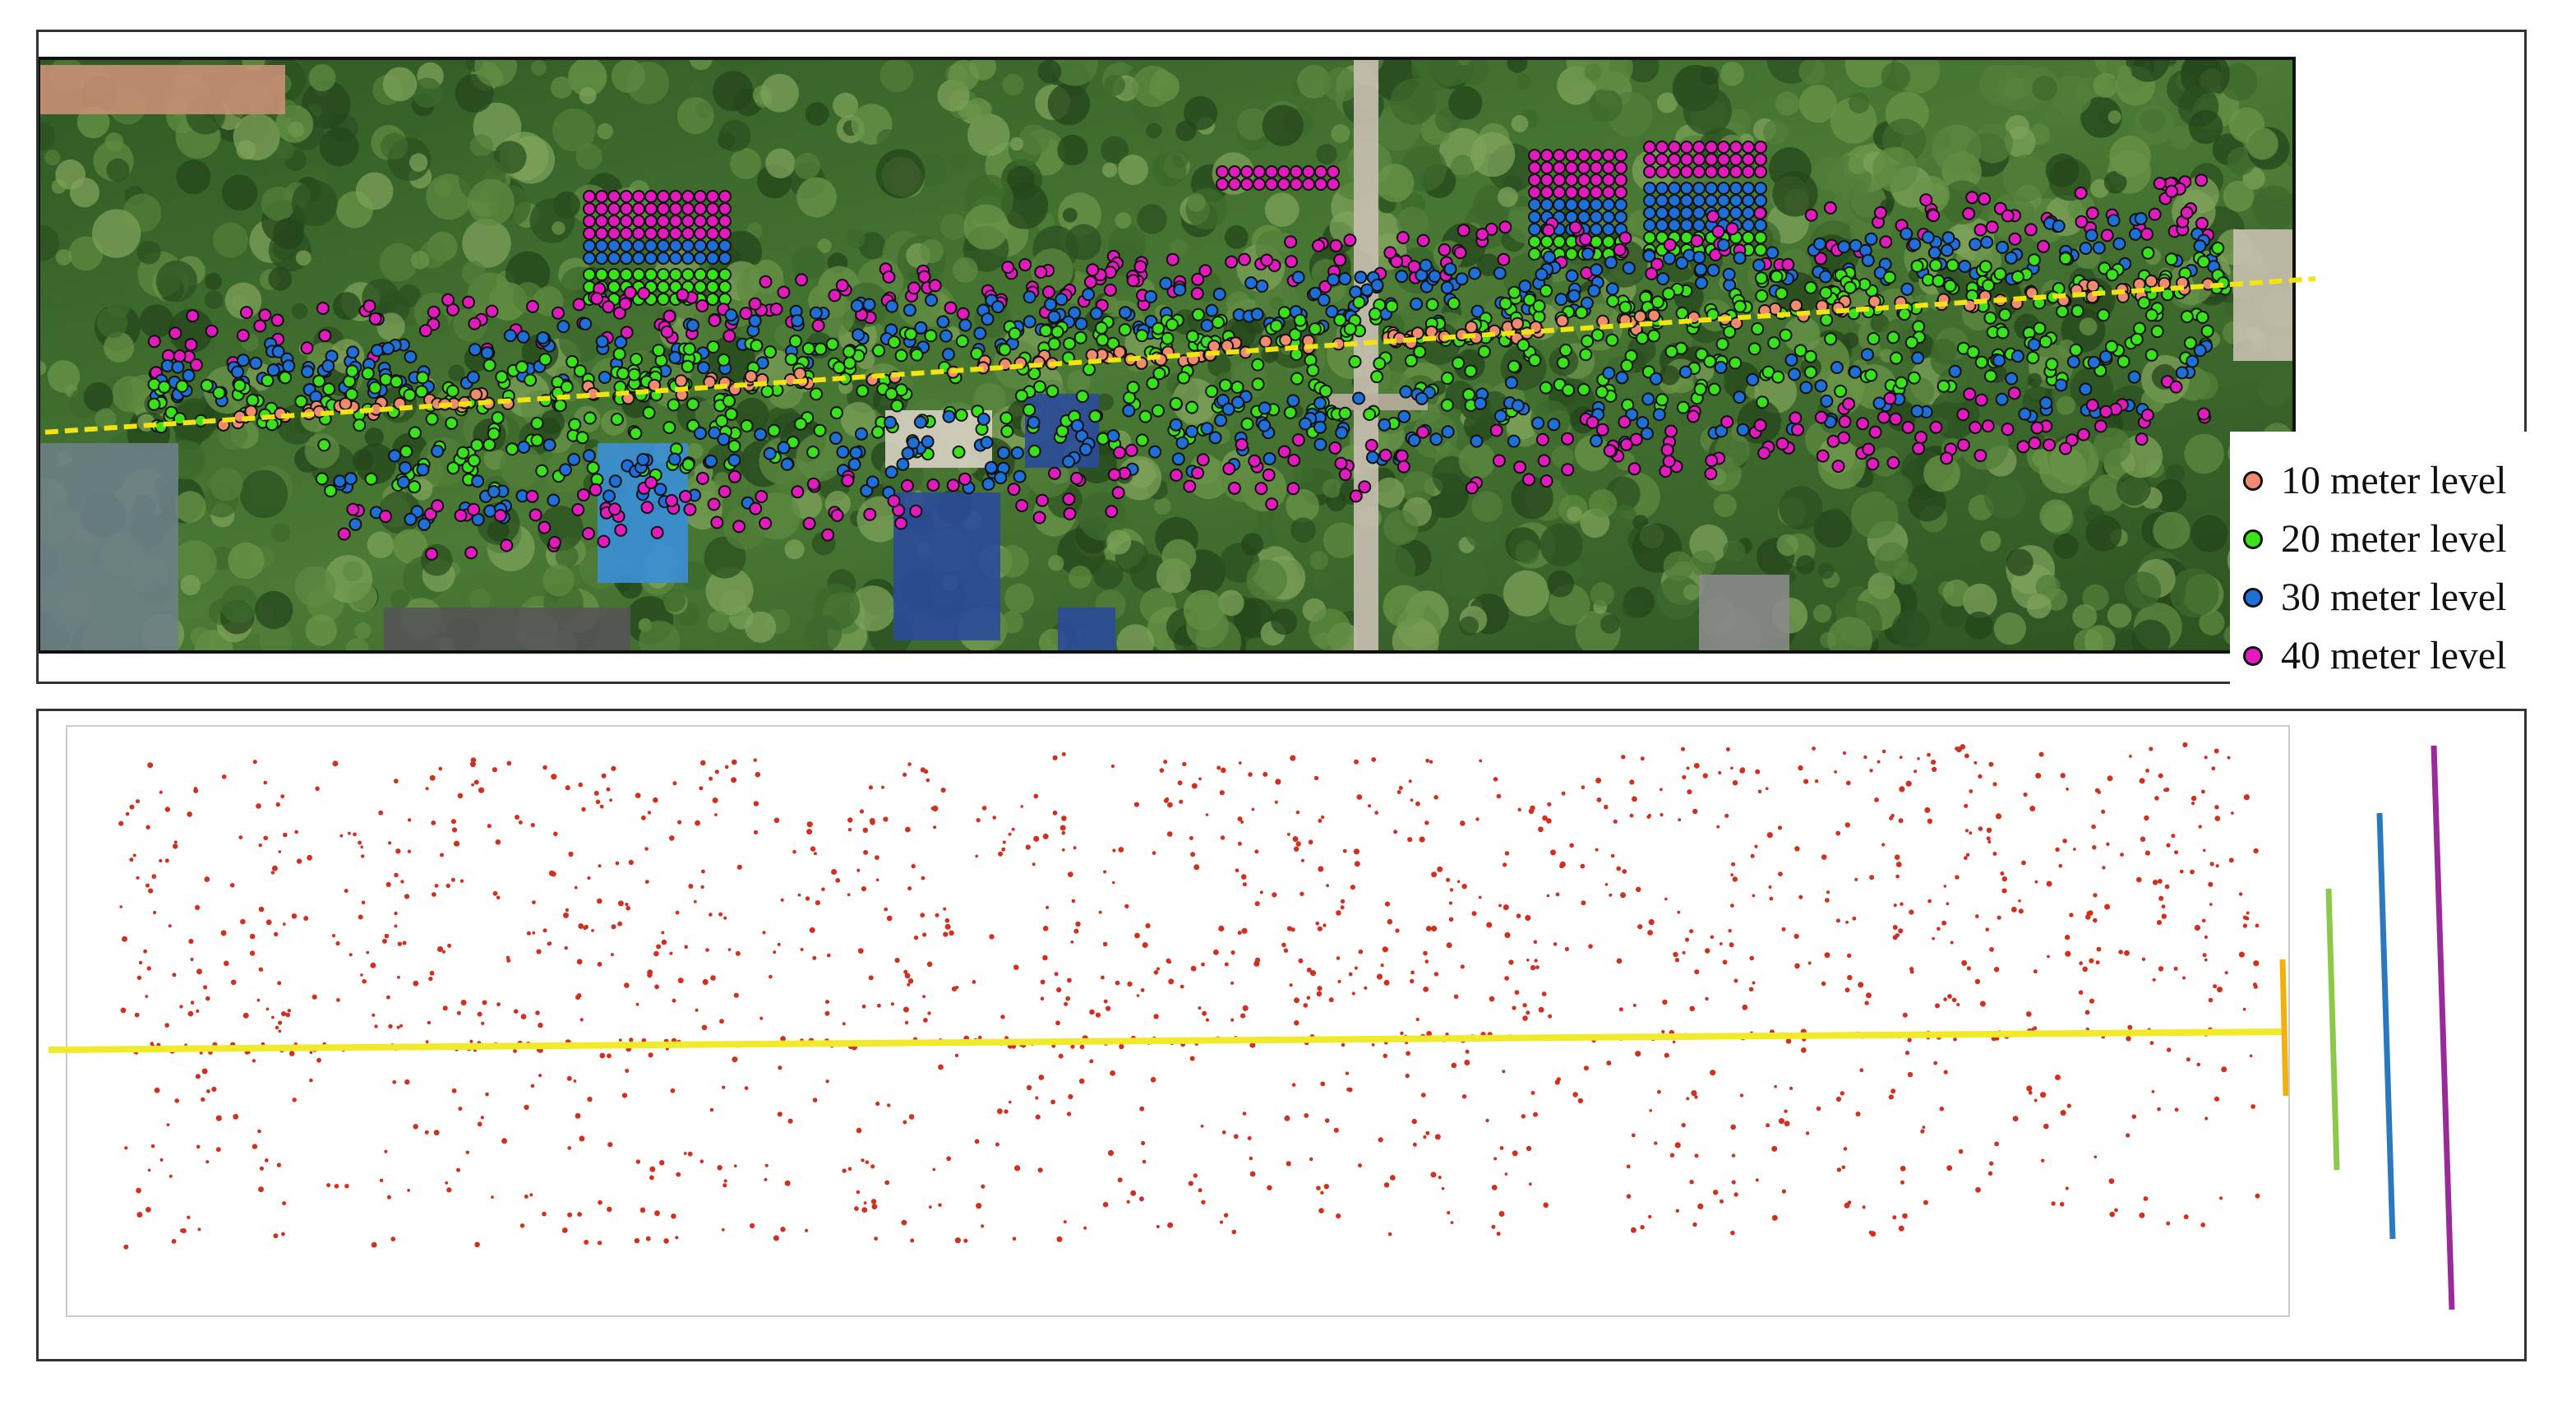 The height and width of the screenshot is (1405, 2576). I want to click on survey-point-2087, so click(809, 523).